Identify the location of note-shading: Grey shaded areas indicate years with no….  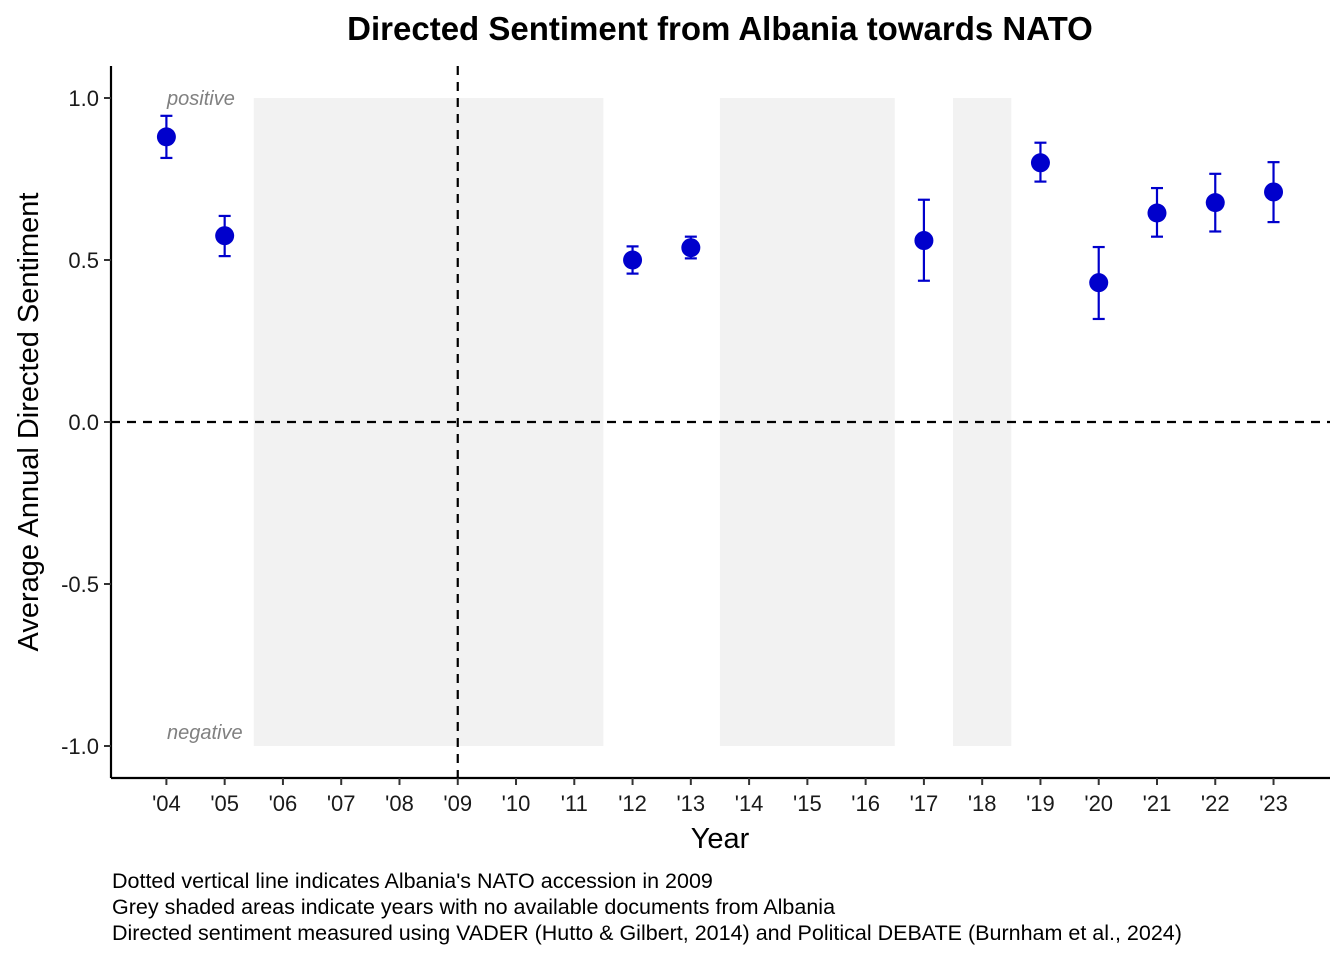
(473, 907).